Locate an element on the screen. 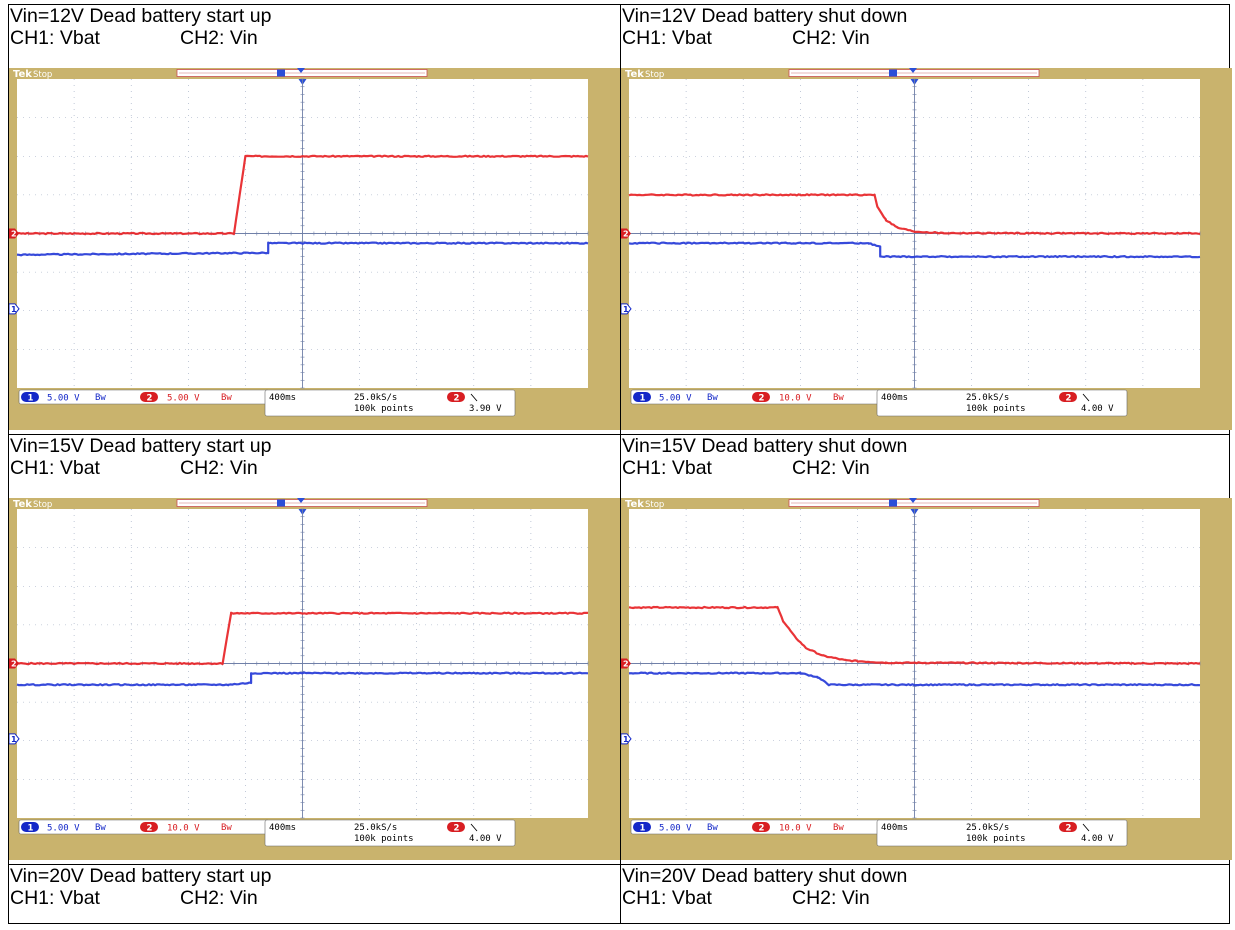 Image resolution: width=1235 pixels, height=930 pixels. panel-title: Vin=15V Dead battery shut down is located at coordinates (765, 446).